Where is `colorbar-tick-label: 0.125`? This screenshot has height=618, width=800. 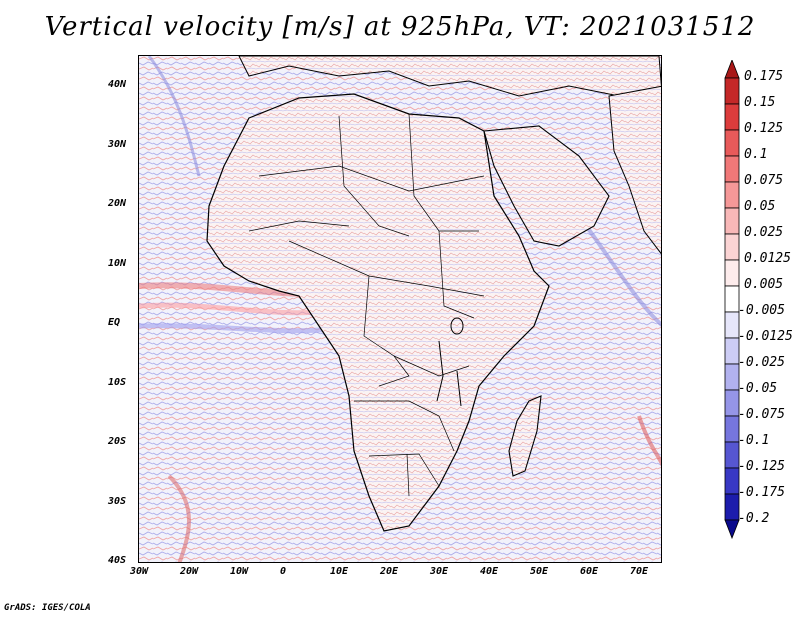
colorbar-tick-label: 0.125 is located at coordinates (764, 128).